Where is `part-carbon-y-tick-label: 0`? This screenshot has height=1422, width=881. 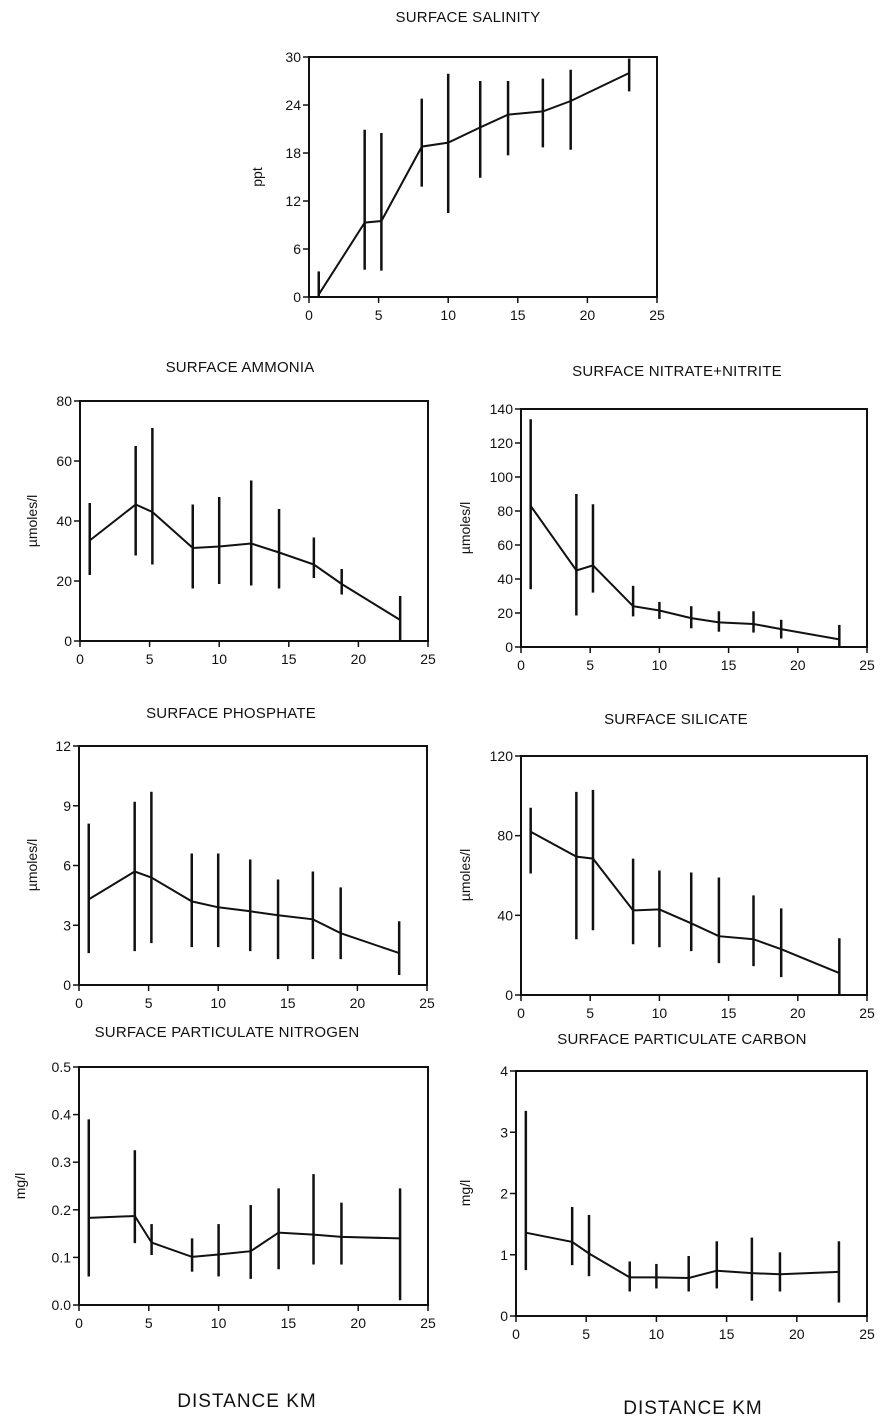
part-carbon-y-tick-label: 0 is located at coordinates (504, 1316).